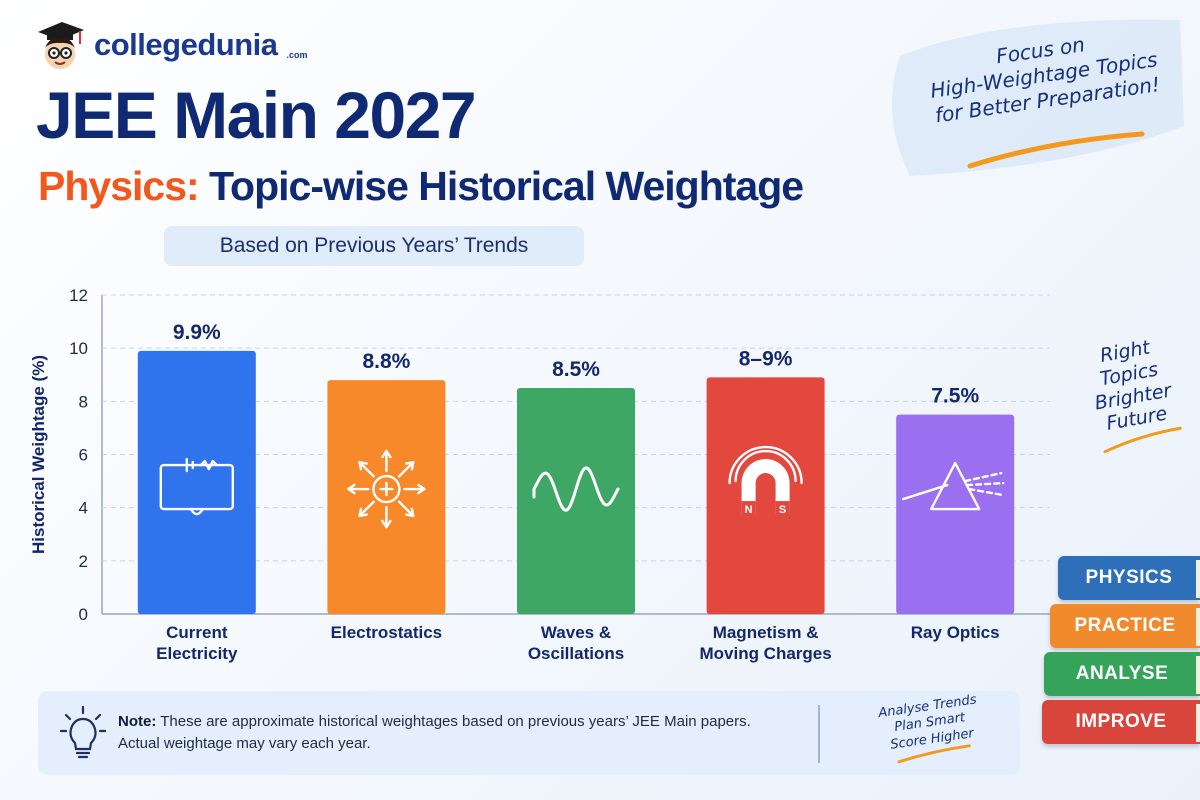  Describe the element at coordinates (374, 246) in the screenshot. I see `subtitle-pill: Based on Previous Years’ Trends` at that location.